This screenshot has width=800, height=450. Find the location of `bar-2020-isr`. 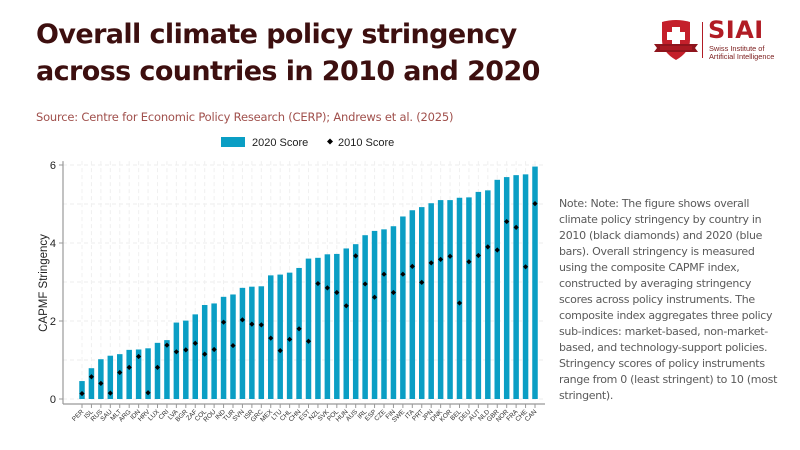

bar-2020-isr is located at coordinates (252, 342).